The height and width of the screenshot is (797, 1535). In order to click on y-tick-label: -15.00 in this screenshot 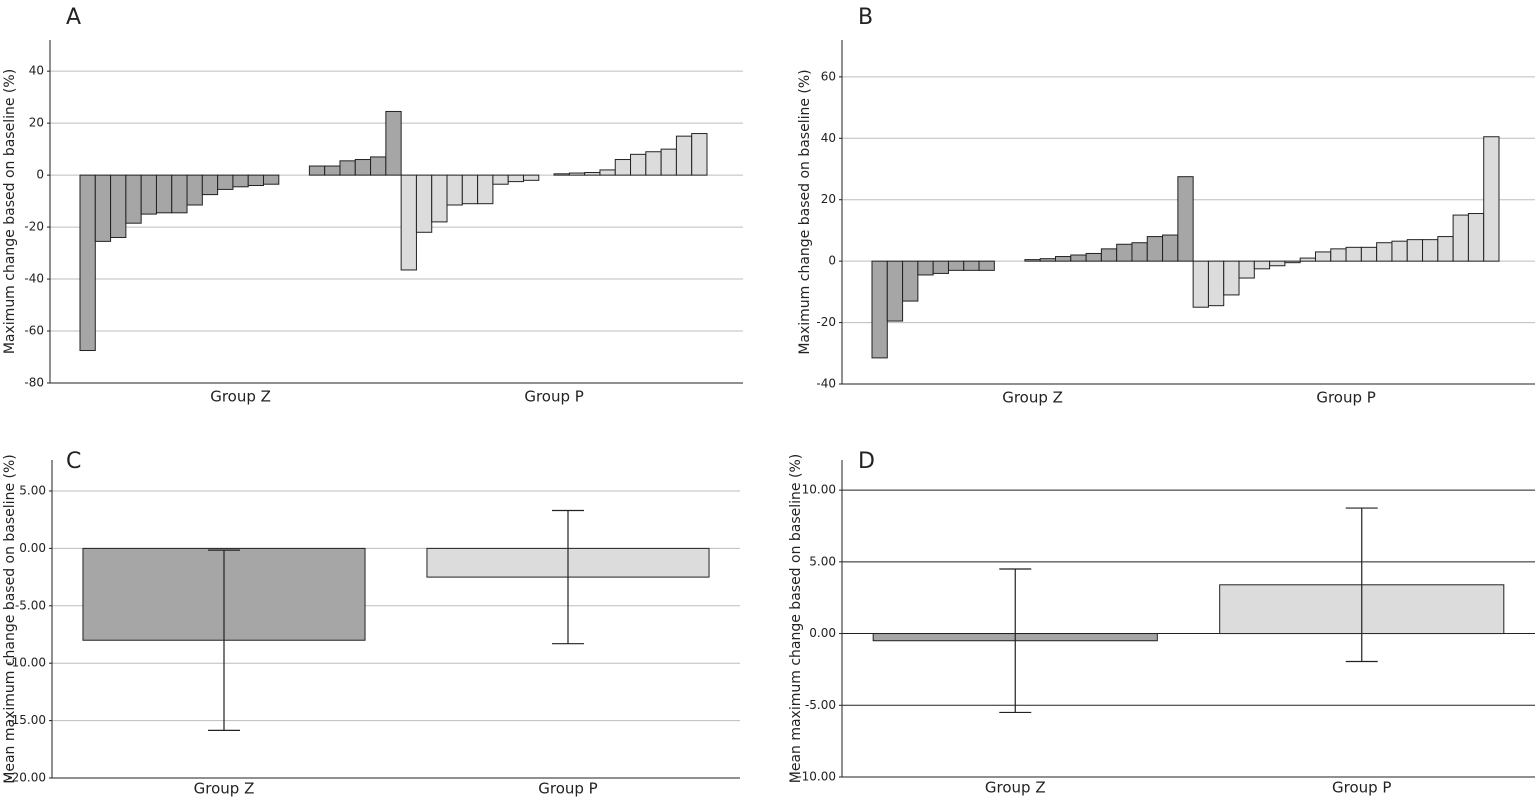, I will do `click(26, 720)`.